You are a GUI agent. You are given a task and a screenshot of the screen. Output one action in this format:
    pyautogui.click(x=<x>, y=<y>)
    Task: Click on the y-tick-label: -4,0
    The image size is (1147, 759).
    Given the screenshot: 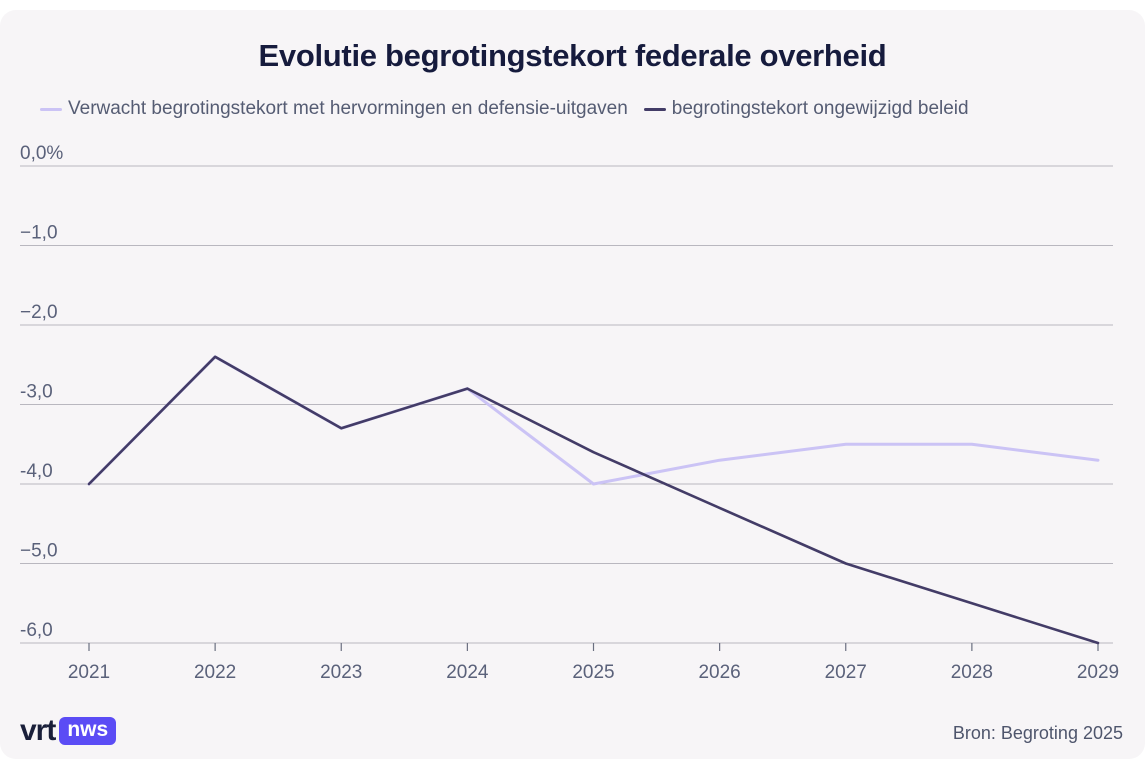 What is the action you would take?
    pyautogui.click(x=36, y=471)
    